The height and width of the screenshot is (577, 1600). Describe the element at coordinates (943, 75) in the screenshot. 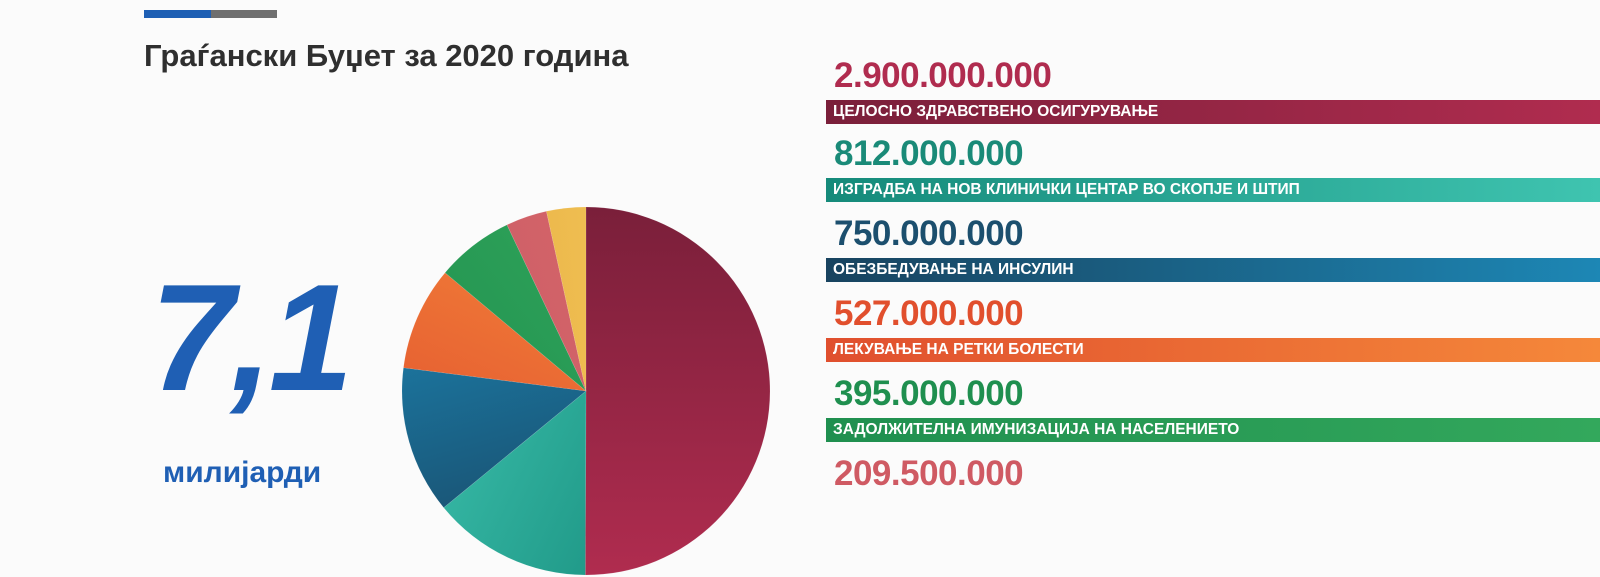

I see `budget-item-amount: 2.900.000.000` at that location.